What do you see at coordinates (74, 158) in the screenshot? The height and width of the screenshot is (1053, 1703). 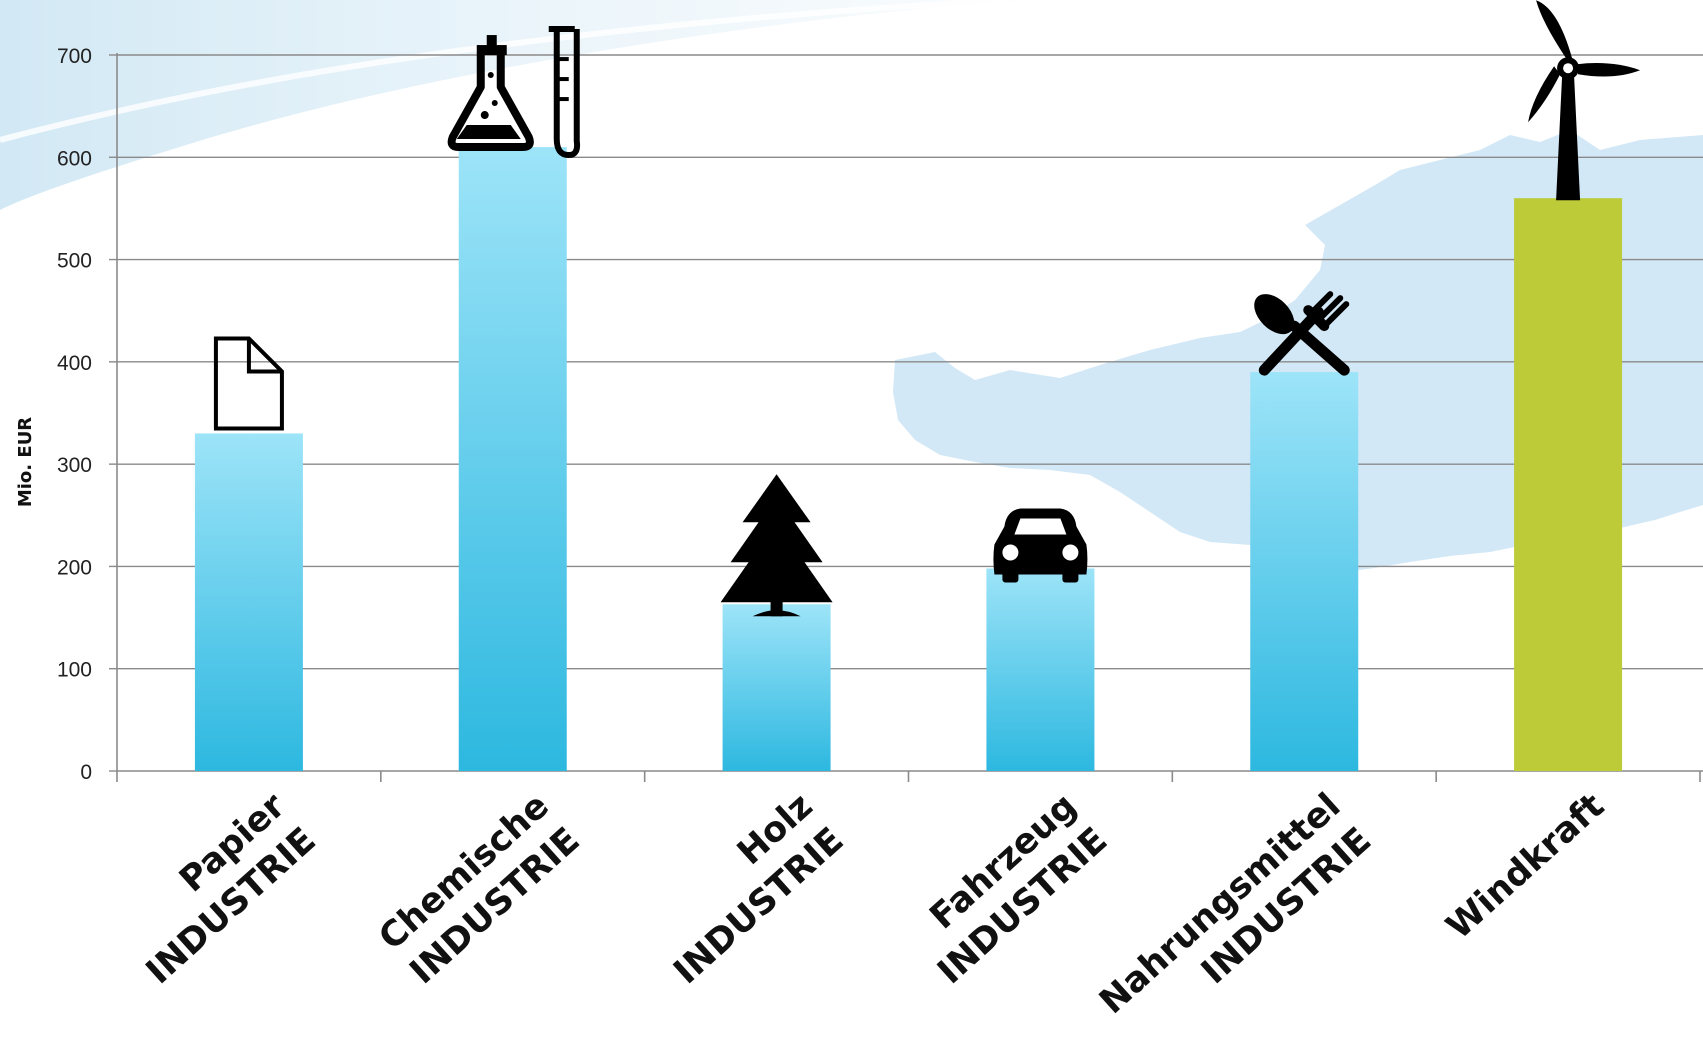 I see `y-tick-label: 600` at bounding box center [74, 158].